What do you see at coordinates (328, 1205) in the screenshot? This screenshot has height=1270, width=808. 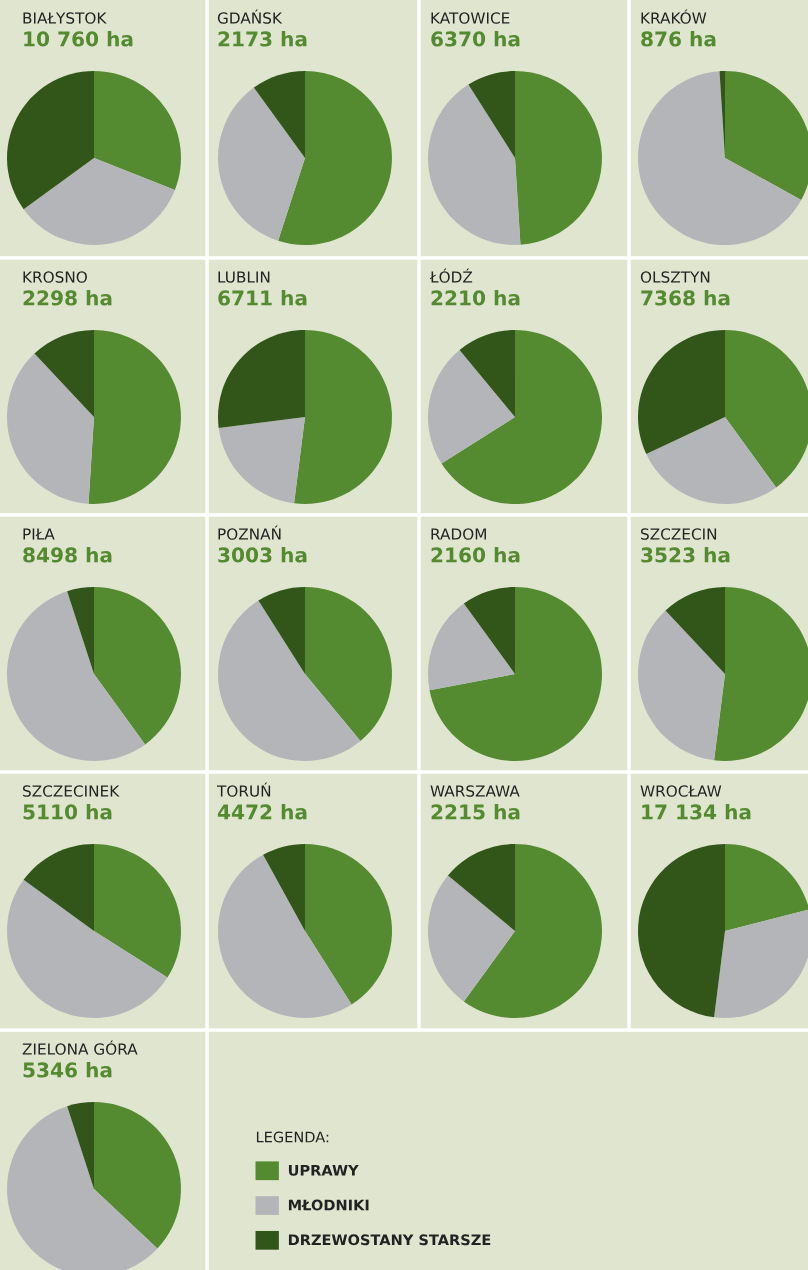 I see `legend-label: MŁODNIKI` at bounding box center [328, 1205].